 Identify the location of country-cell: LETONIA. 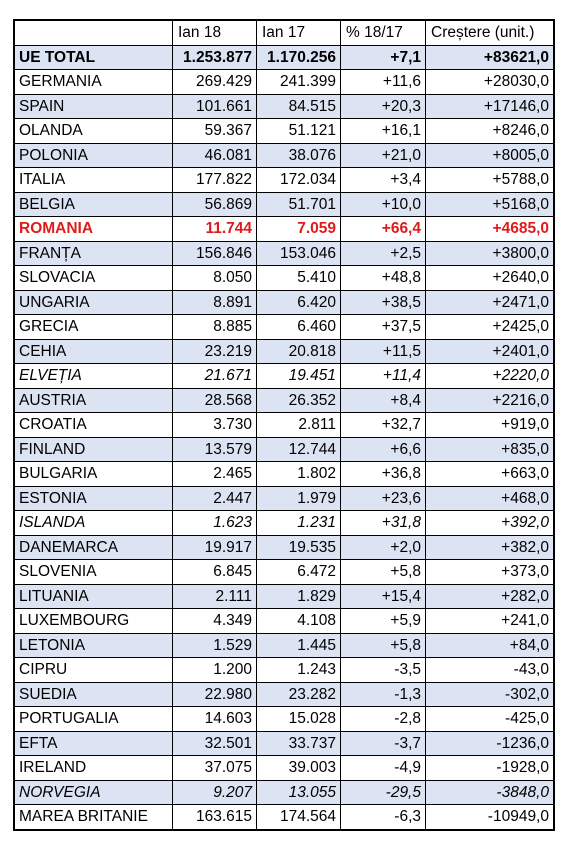
(93, 645).